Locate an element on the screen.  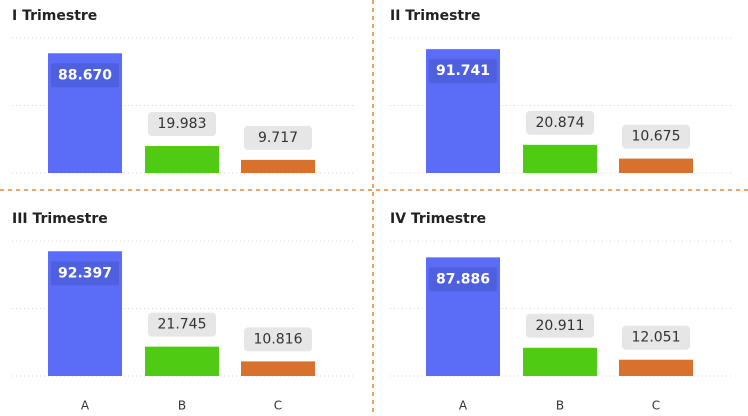
value-label: 9.717 is located at coordinates (278, 138).